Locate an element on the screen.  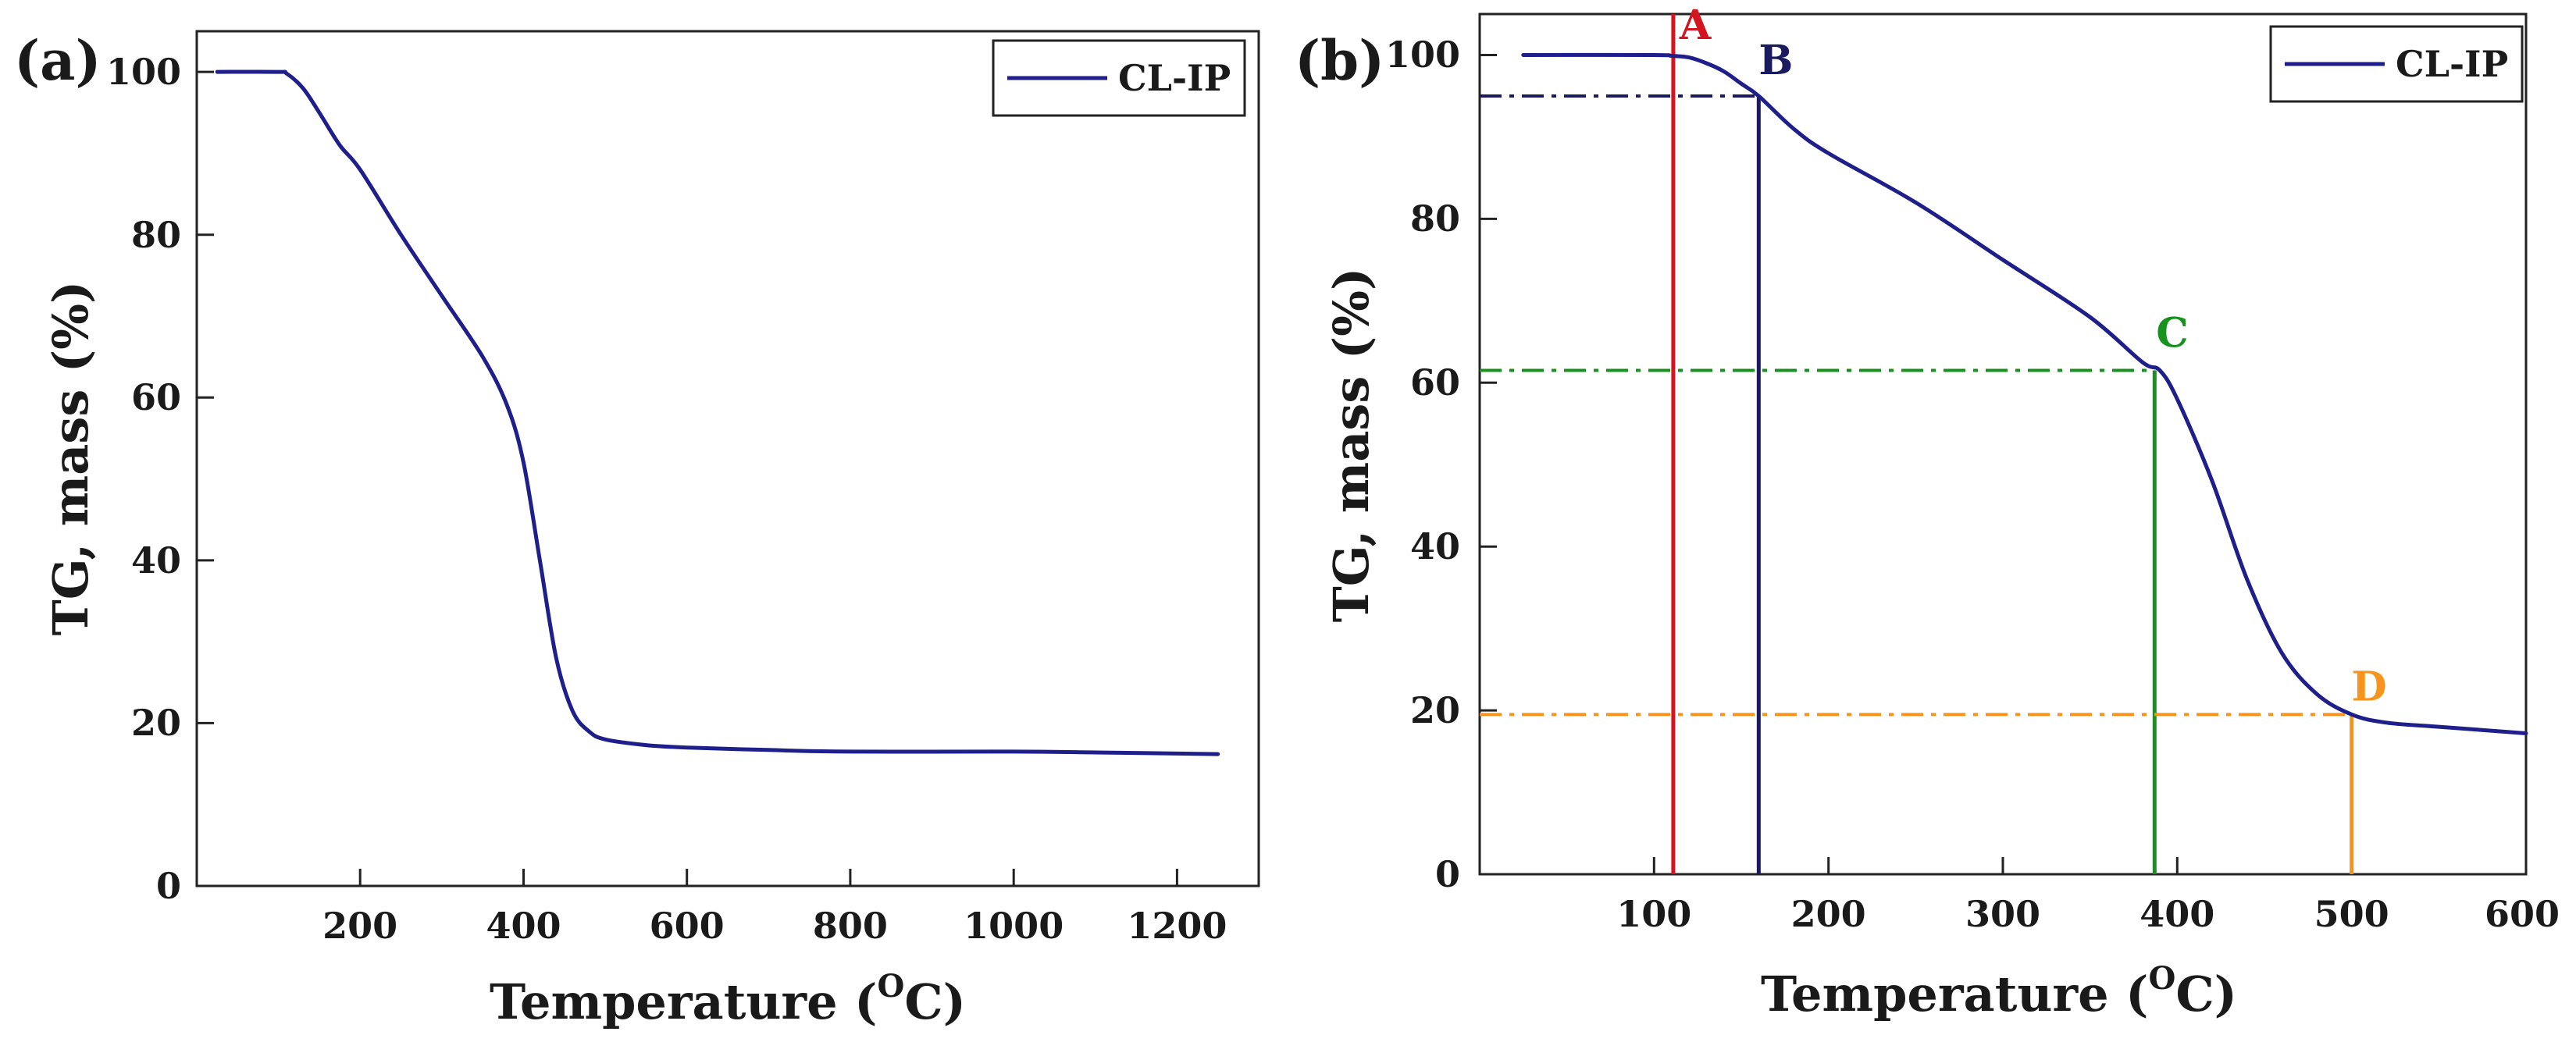
panel-b-x-ticks is located at coordinates (2090, 865).